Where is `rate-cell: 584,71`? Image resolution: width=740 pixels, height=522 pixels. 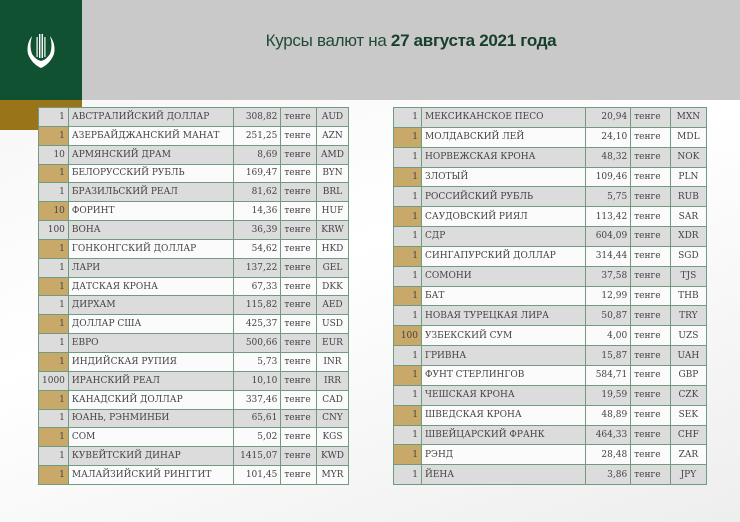 rate-cell: 584,71 is located at coordinates (608, 375).